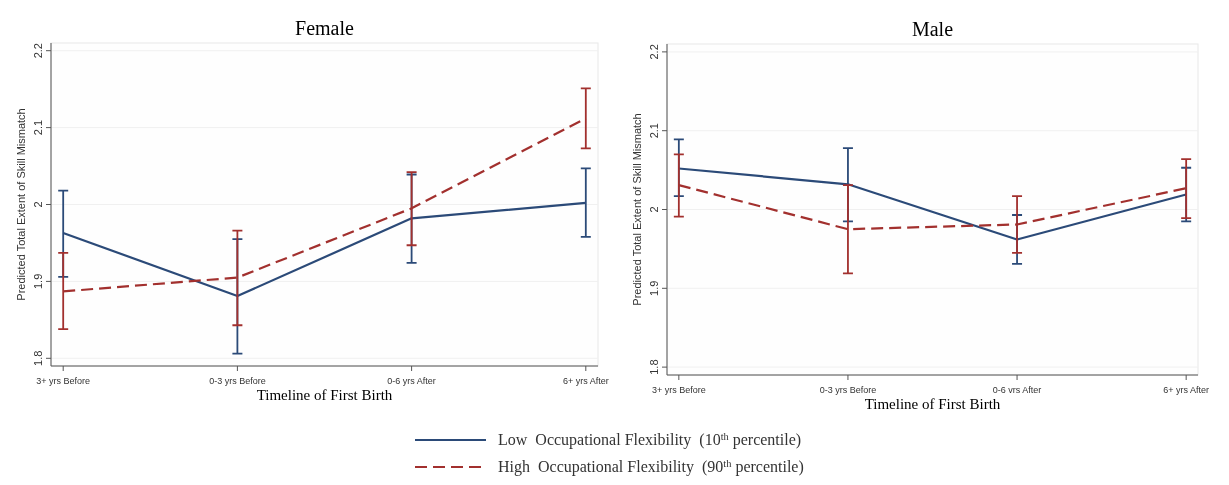  What do you see at coordinates (651, 466) in the screenshot?
I see `legend-label: High Occupational Flexibility (90$^{th}$ percentile)` at bounding box center [651, 466].